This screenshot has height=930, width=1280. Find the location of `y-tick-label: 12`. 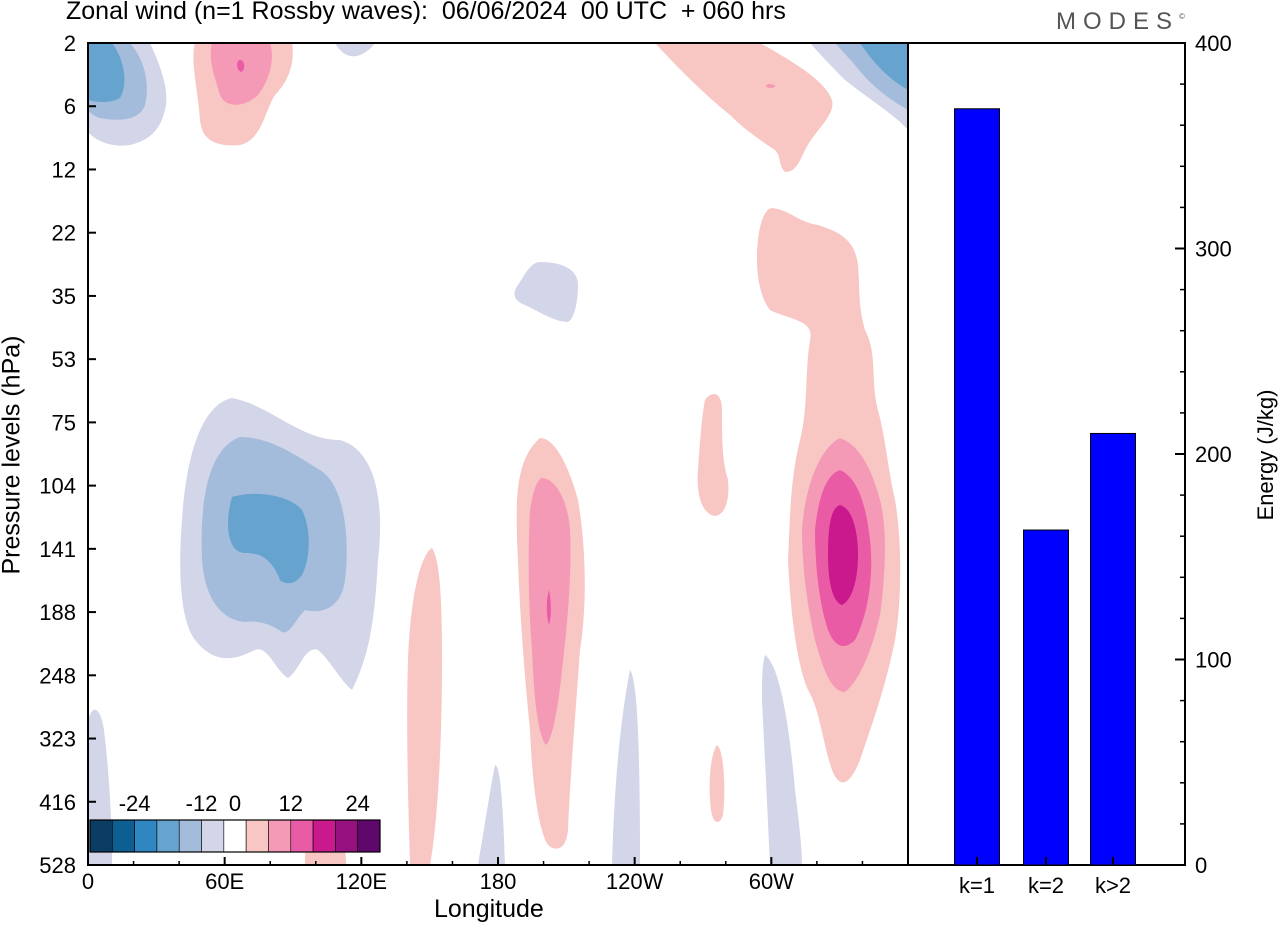

y-tick-label: 12 is located at coordinates (64, 169).